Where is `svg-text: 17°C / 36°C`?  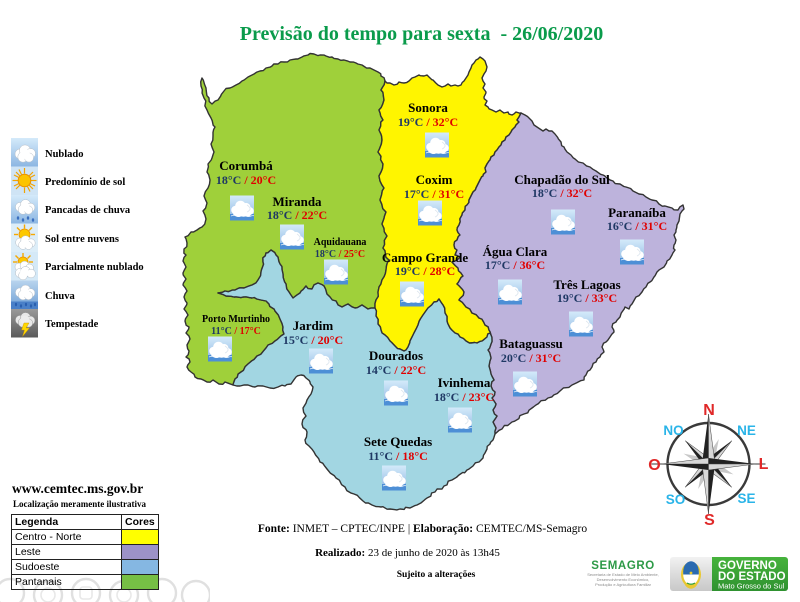 svg-text: 17°C / 36°C is located at coordinates (515, 265).